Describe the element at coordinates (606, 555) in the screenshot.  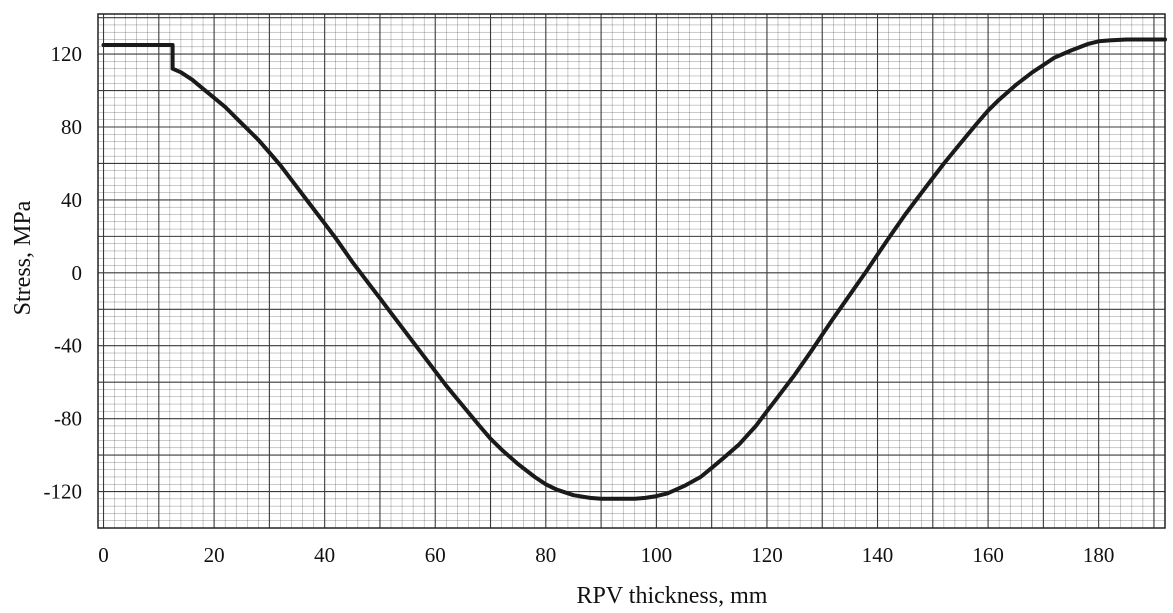
I see `x-tick-labels: 0 20 40 60 80 100 120 140 160 180` at that location.